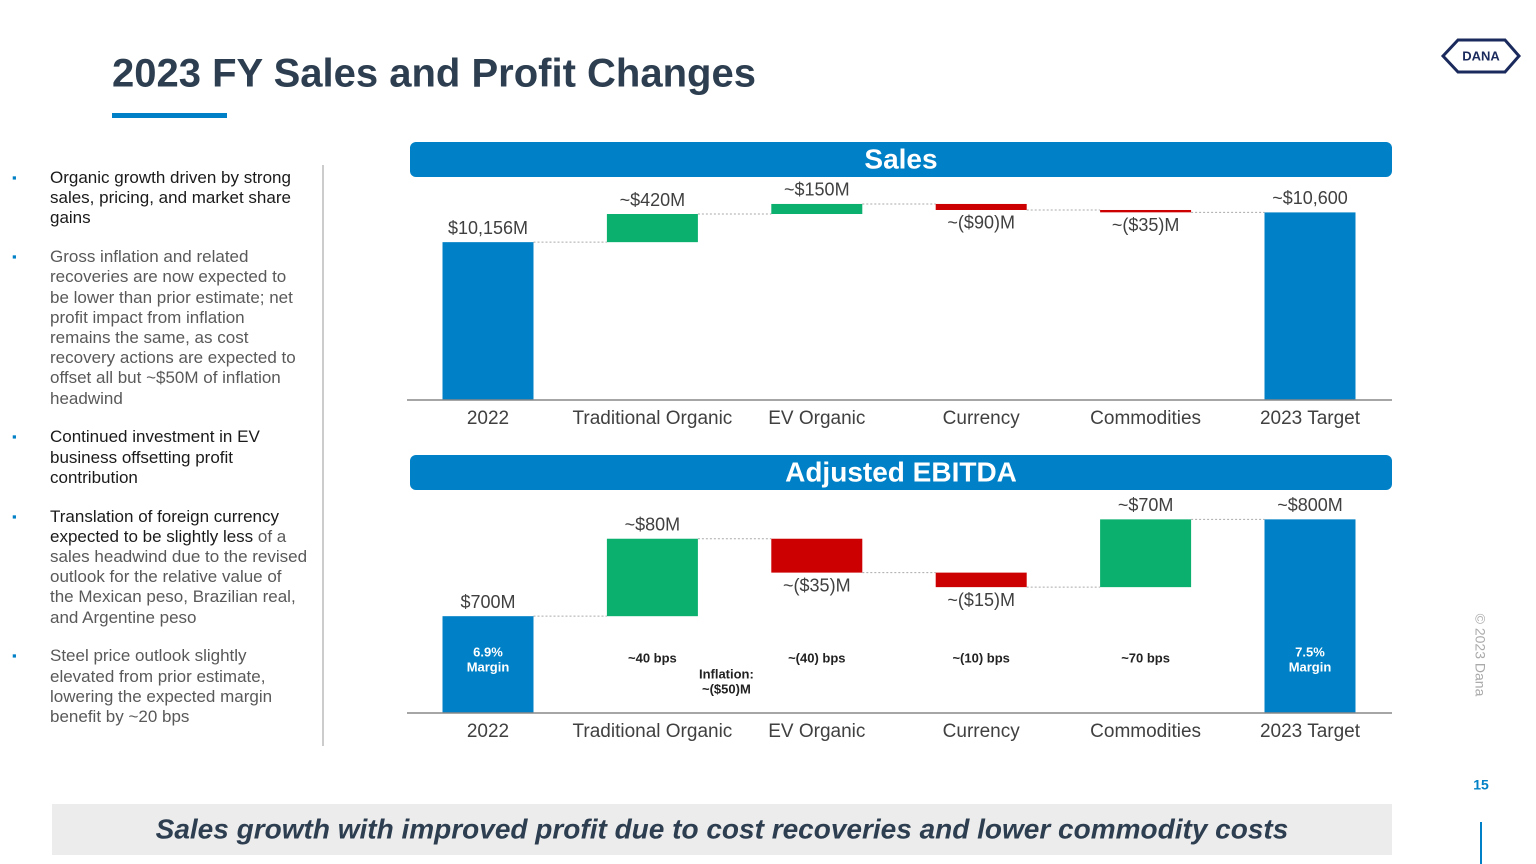 Image resolution: width=1536 pixels, height=864 pixels. I want to click on bar-note: ~(40) bps, so click(816, 657).